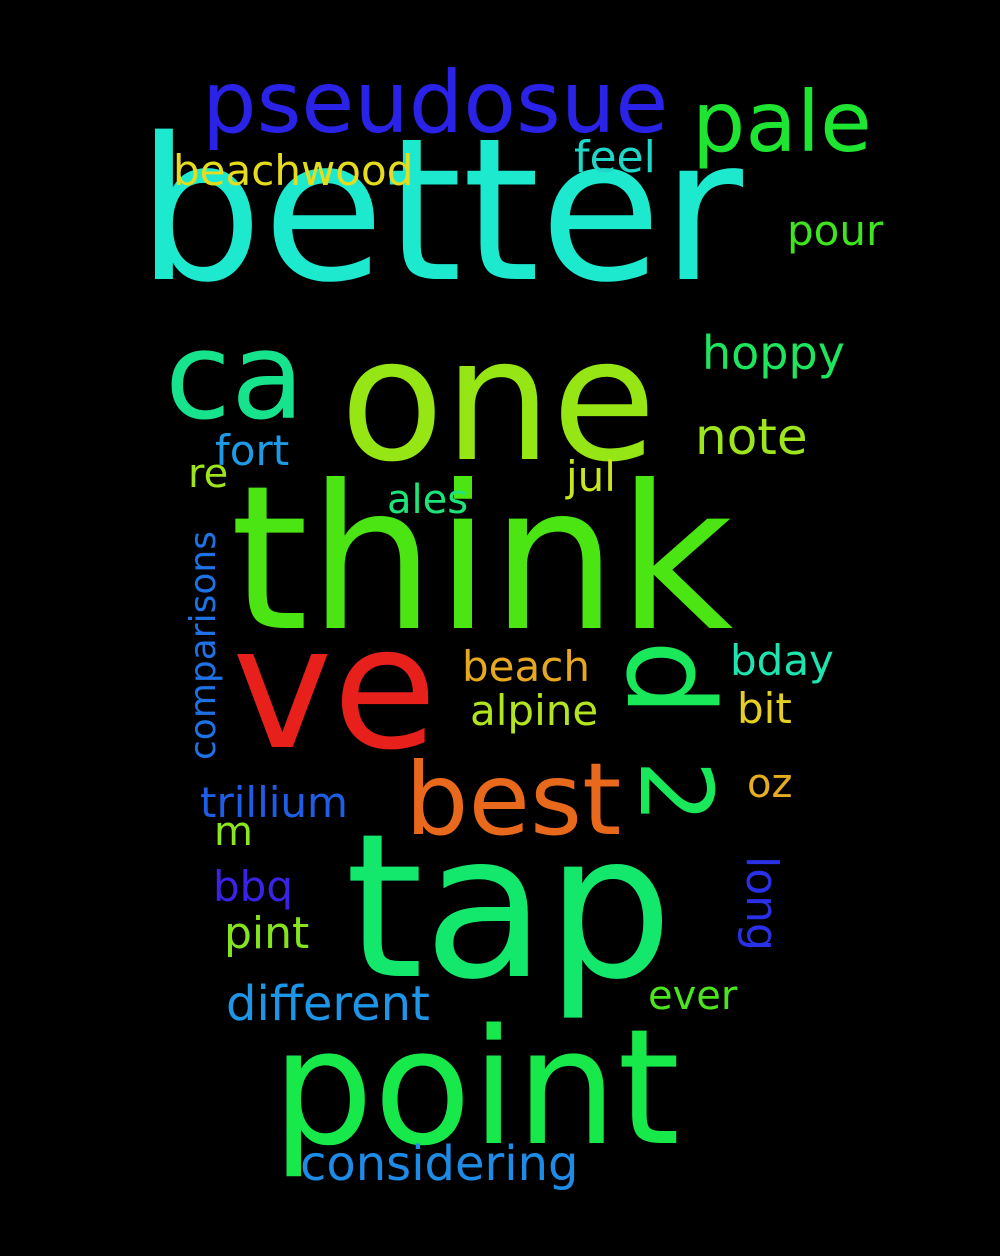 This screenshot has width=1000, height=1256. Describe the element at coordinates (534, 710) in the screenshot. I see `word-alpine: alpine` at that location.